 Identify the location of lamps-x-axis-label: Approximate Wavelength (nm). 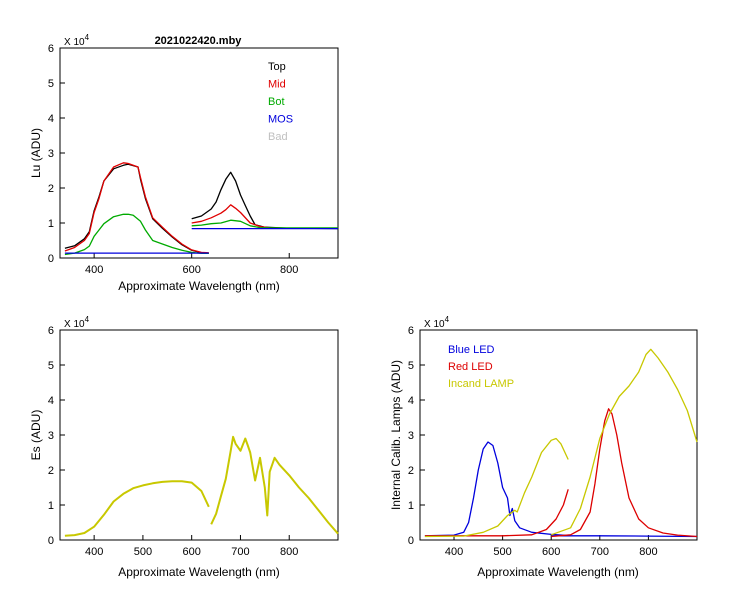
(558, 572).